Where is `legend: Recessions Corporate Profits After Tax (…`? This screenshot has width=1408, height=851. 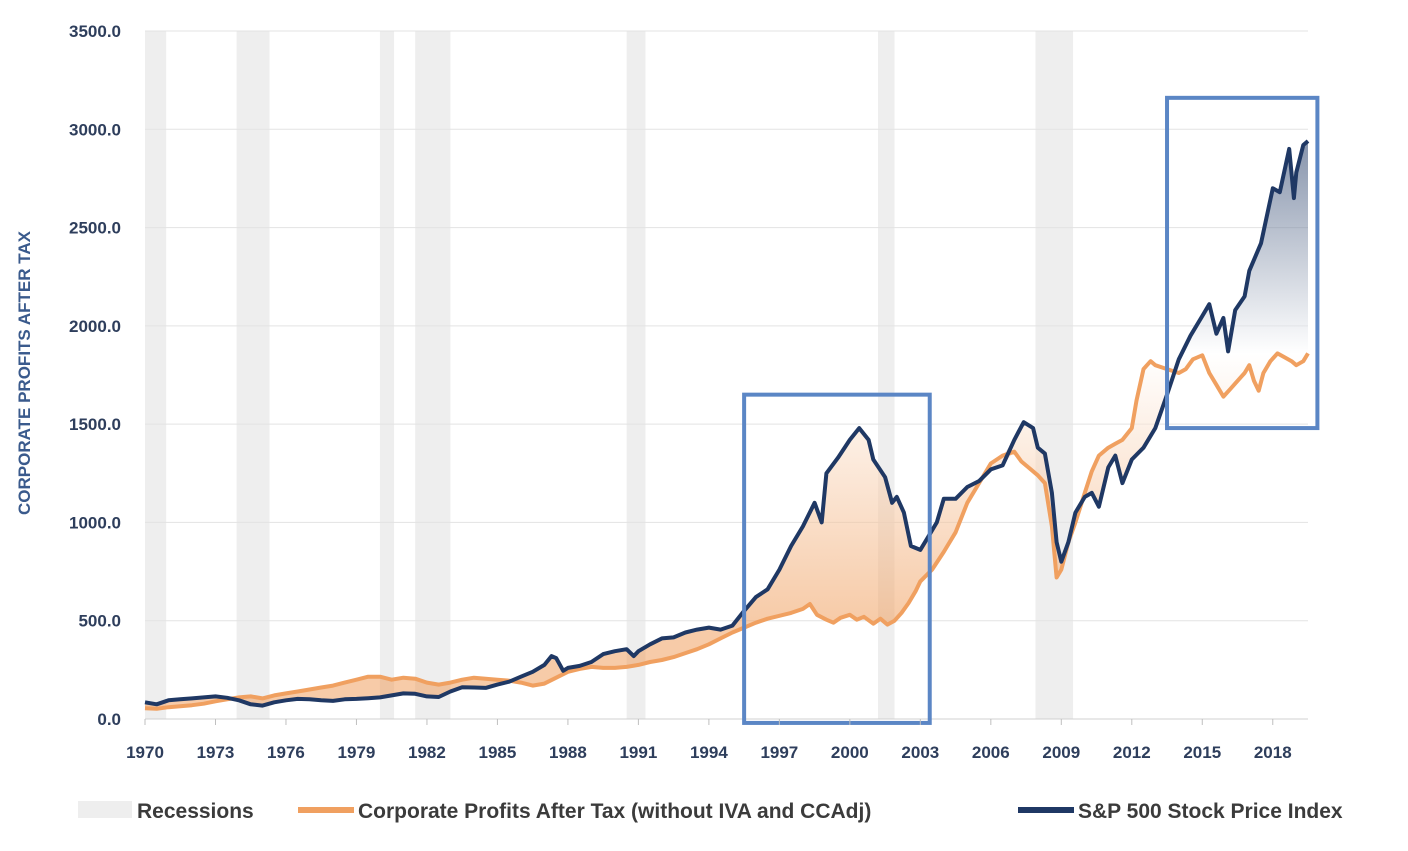 legend: Recessions Corporate Profits After Tax (… is located at coordinates (710, 811).